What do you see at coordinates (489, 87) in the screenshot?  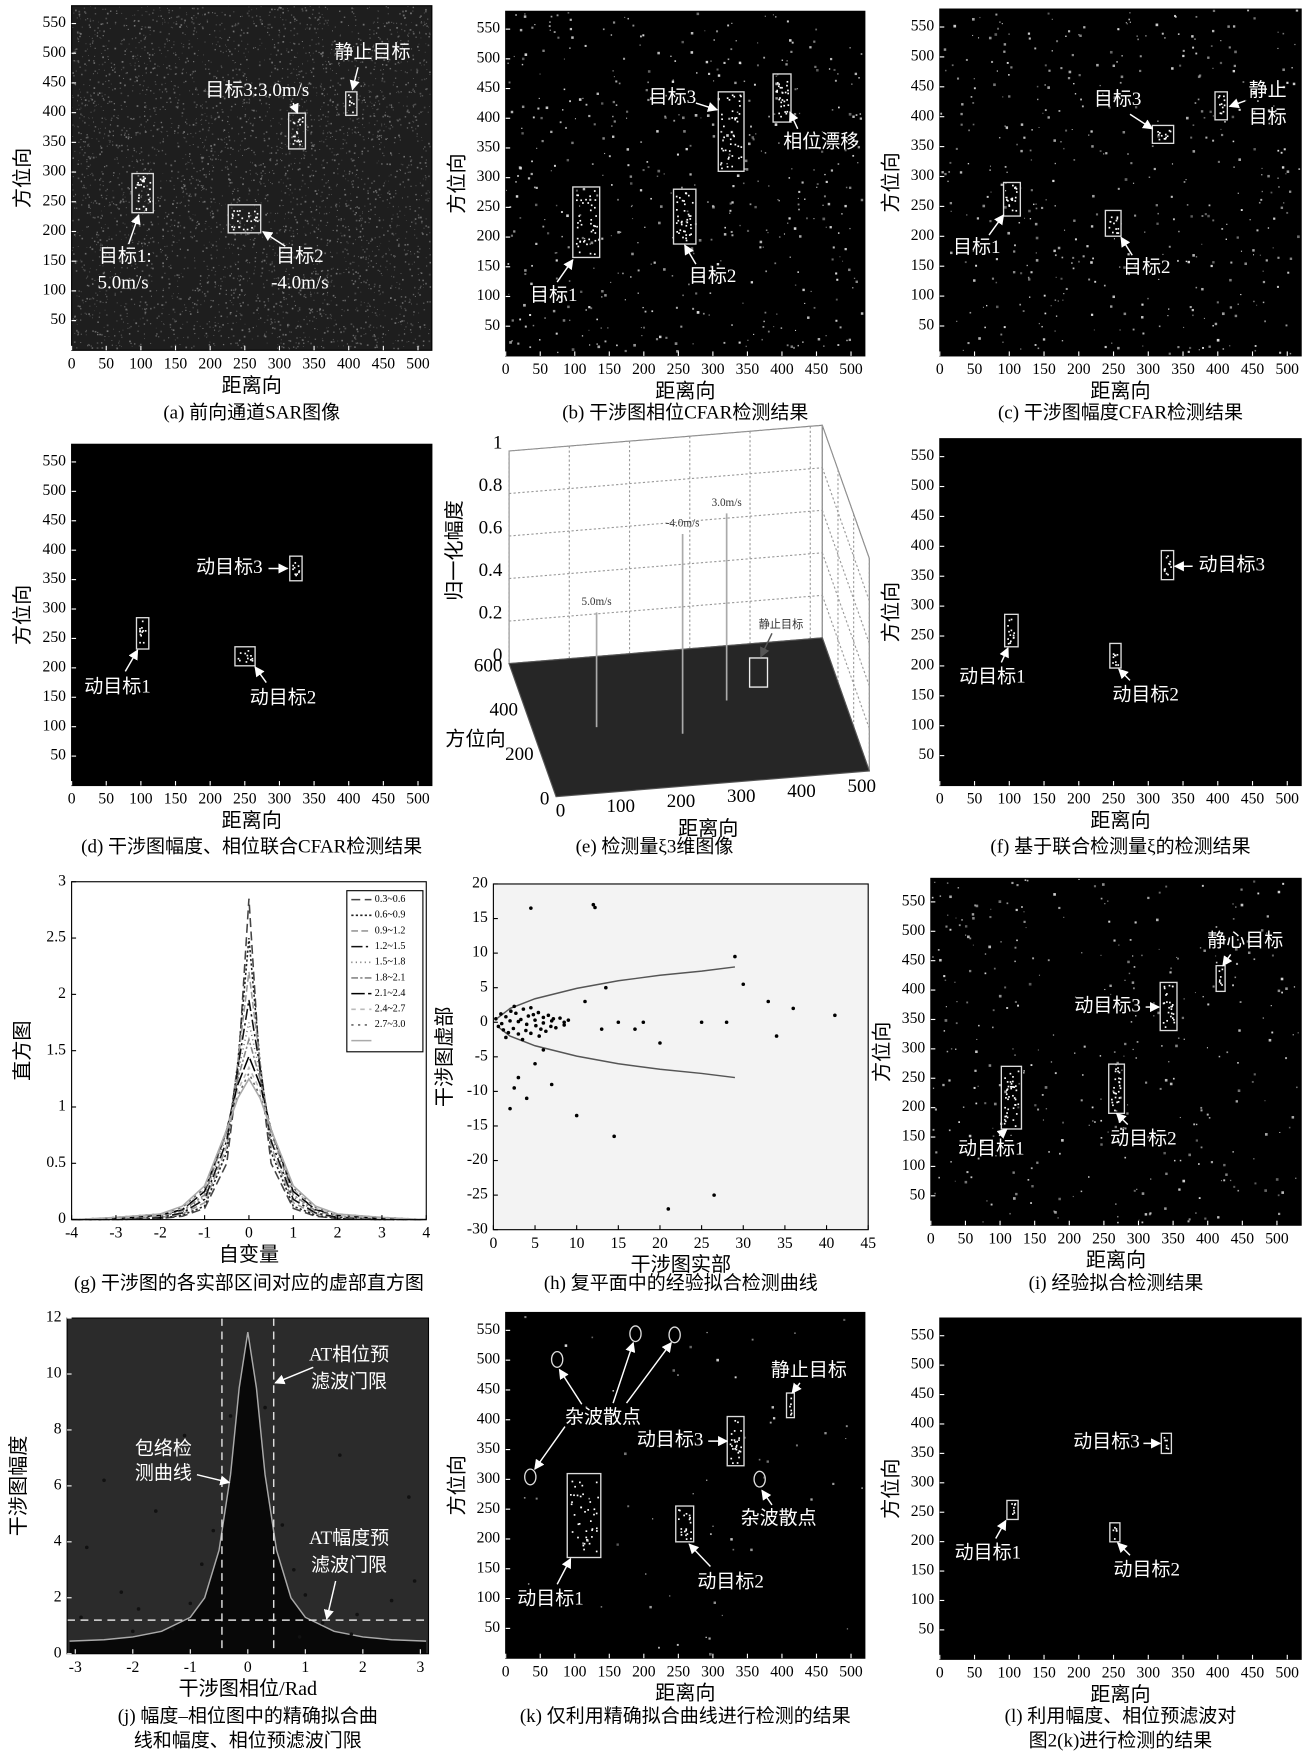 I see `y-tick-label: 450` at bounding box center [489, 87].